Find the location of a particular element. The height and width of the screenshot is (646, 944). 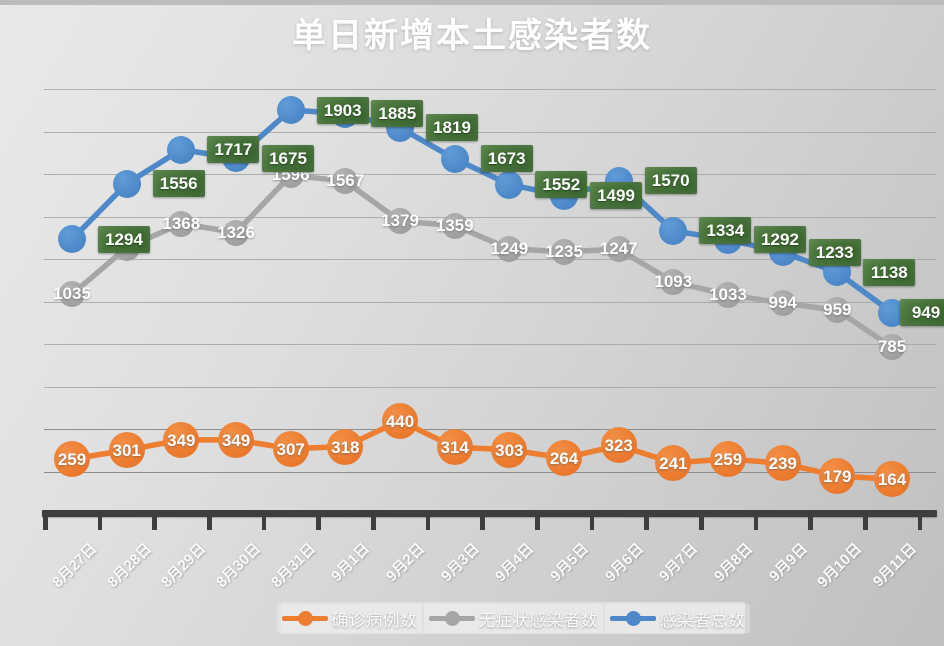

data-label-asymptomatic: 1379 is located at coordinates (400, 221).